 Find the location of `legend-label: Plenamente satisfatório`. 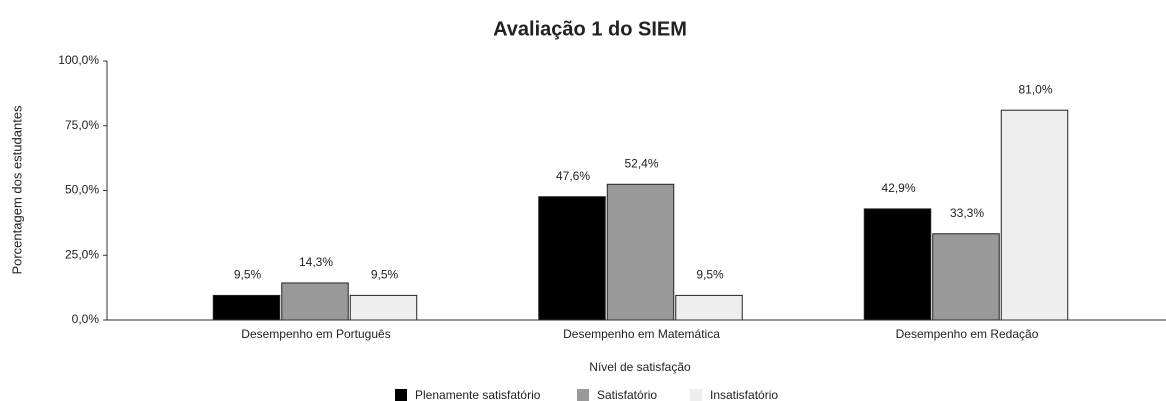

legend-label: Plenamente satisfatório is located at coordinates (478, 394).